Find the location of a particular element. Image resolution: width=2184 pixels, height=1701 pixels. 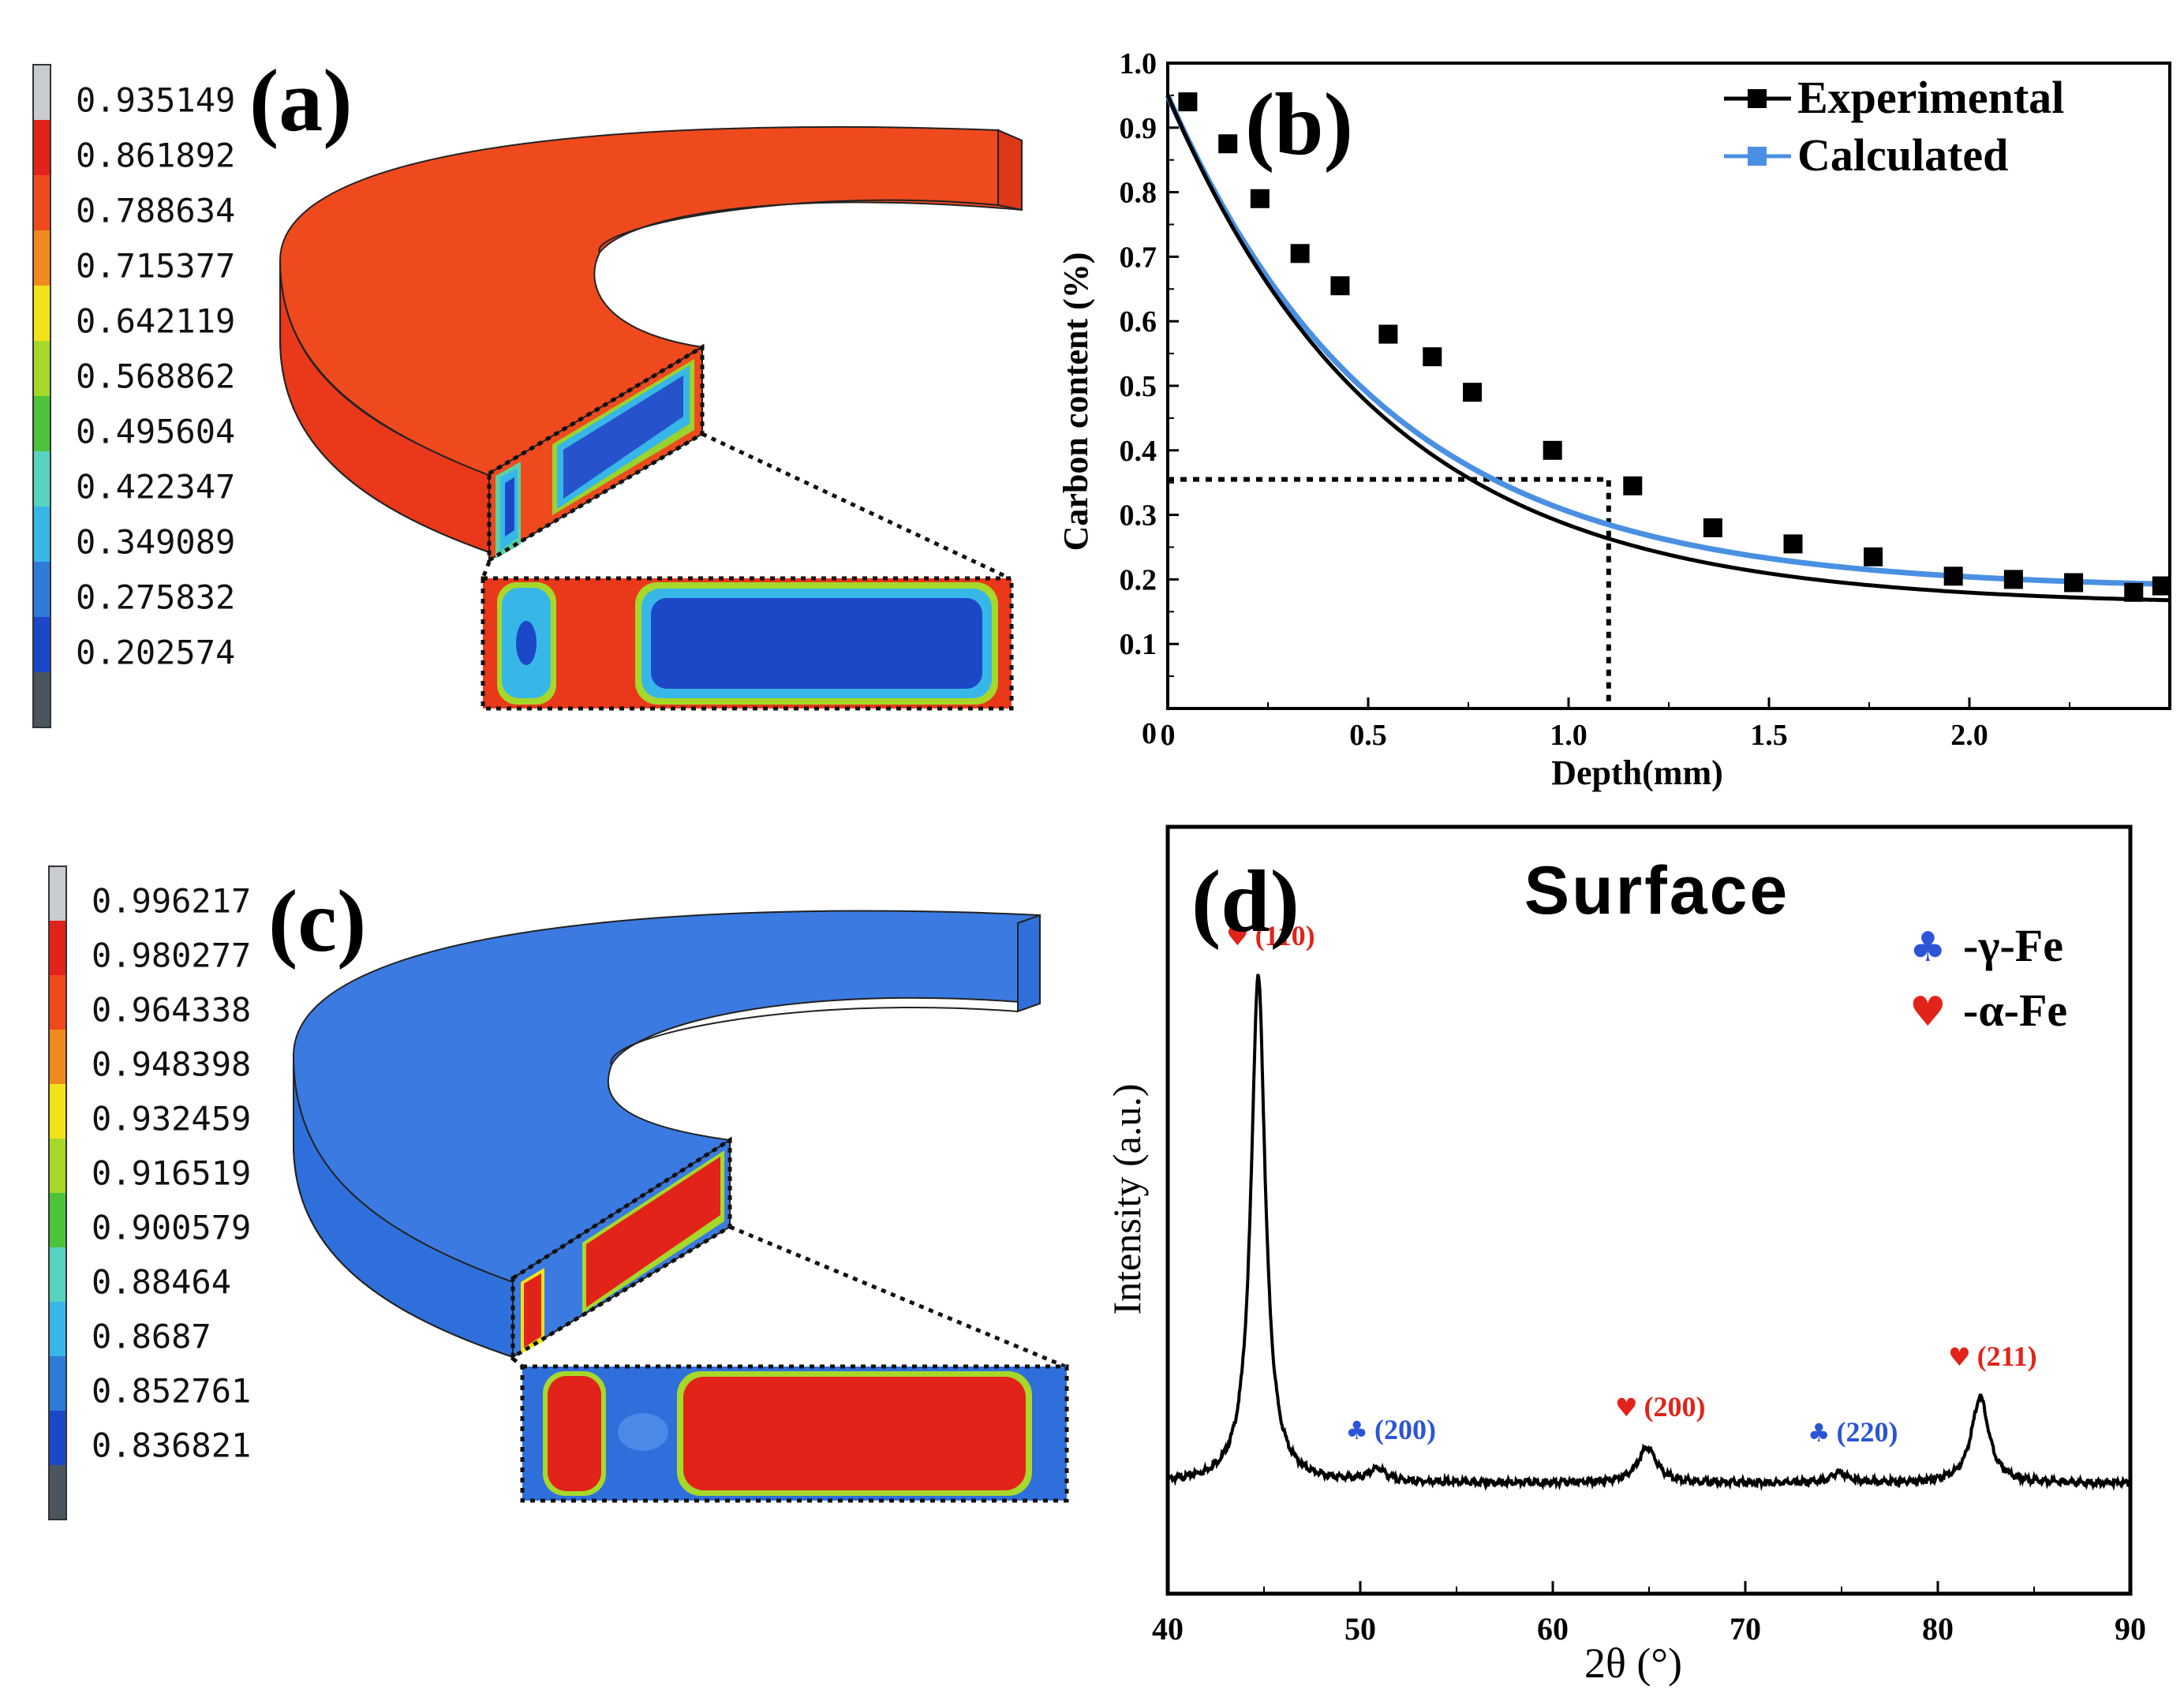

cbar-a-frame is located at coordinates (41, 396).